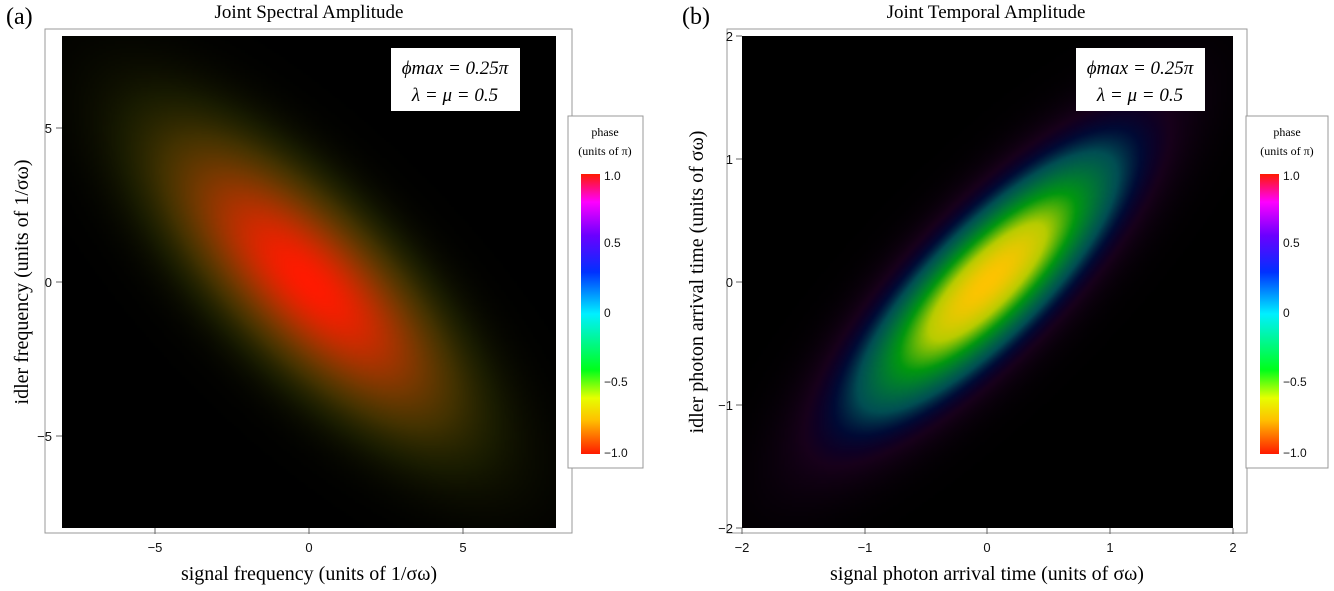  I want to click on y-tick-label-b: −2, so click(725, 528).